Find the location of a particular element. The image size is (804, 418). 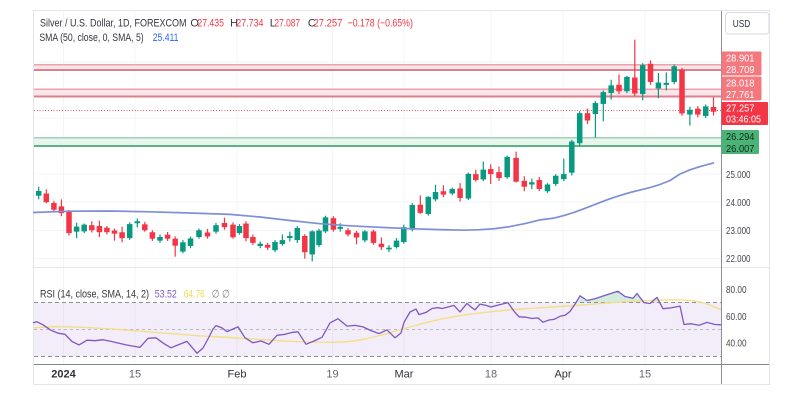

svg-text: 27.761 is located at coordinates (740, 95).